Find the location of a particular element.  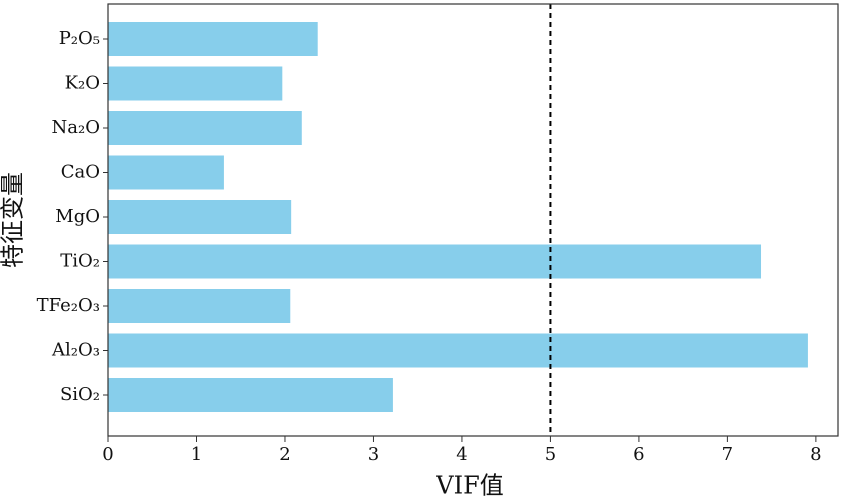

x-tick-label: 8 is located at coordinates (815, 454).